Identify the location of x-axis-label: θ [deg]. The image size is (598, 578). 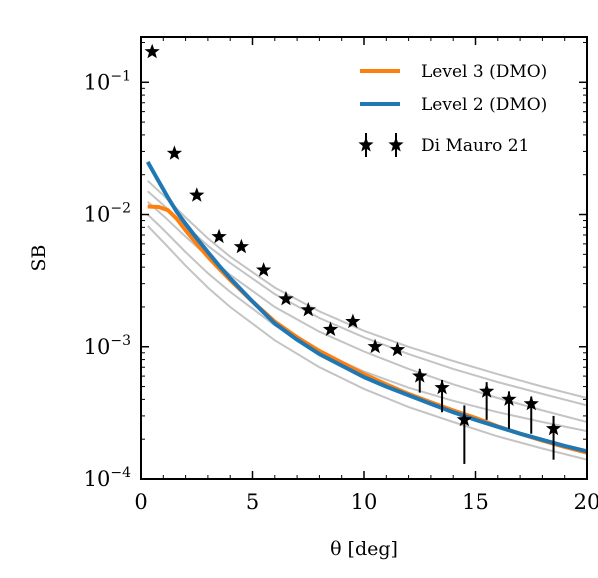
(364, 549).